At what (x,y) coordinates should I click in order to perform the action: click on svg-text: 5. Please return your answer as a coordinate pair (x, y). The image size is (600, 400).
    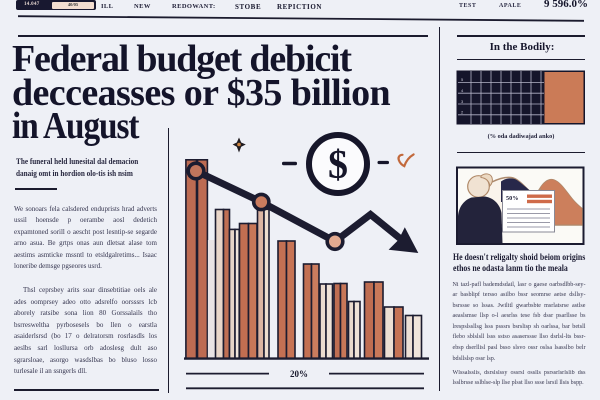
    Looking at the image, I should click on (462, 79).